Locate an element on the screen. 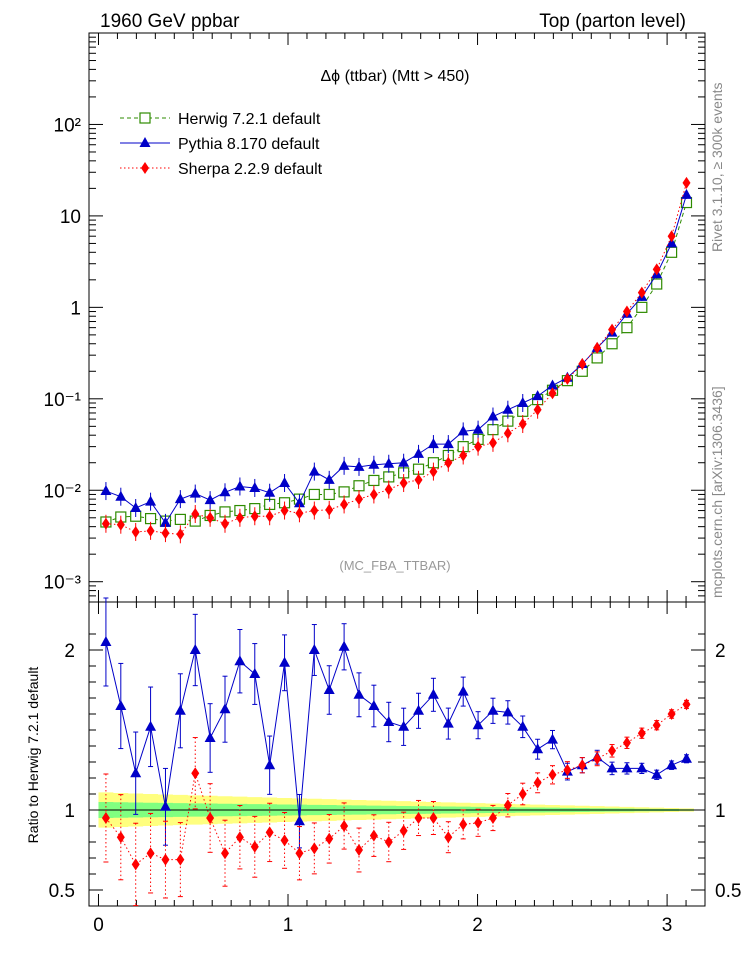 The height and width of the screenshot is (972, 746). legend-marker is located at coordinates (145, 168).